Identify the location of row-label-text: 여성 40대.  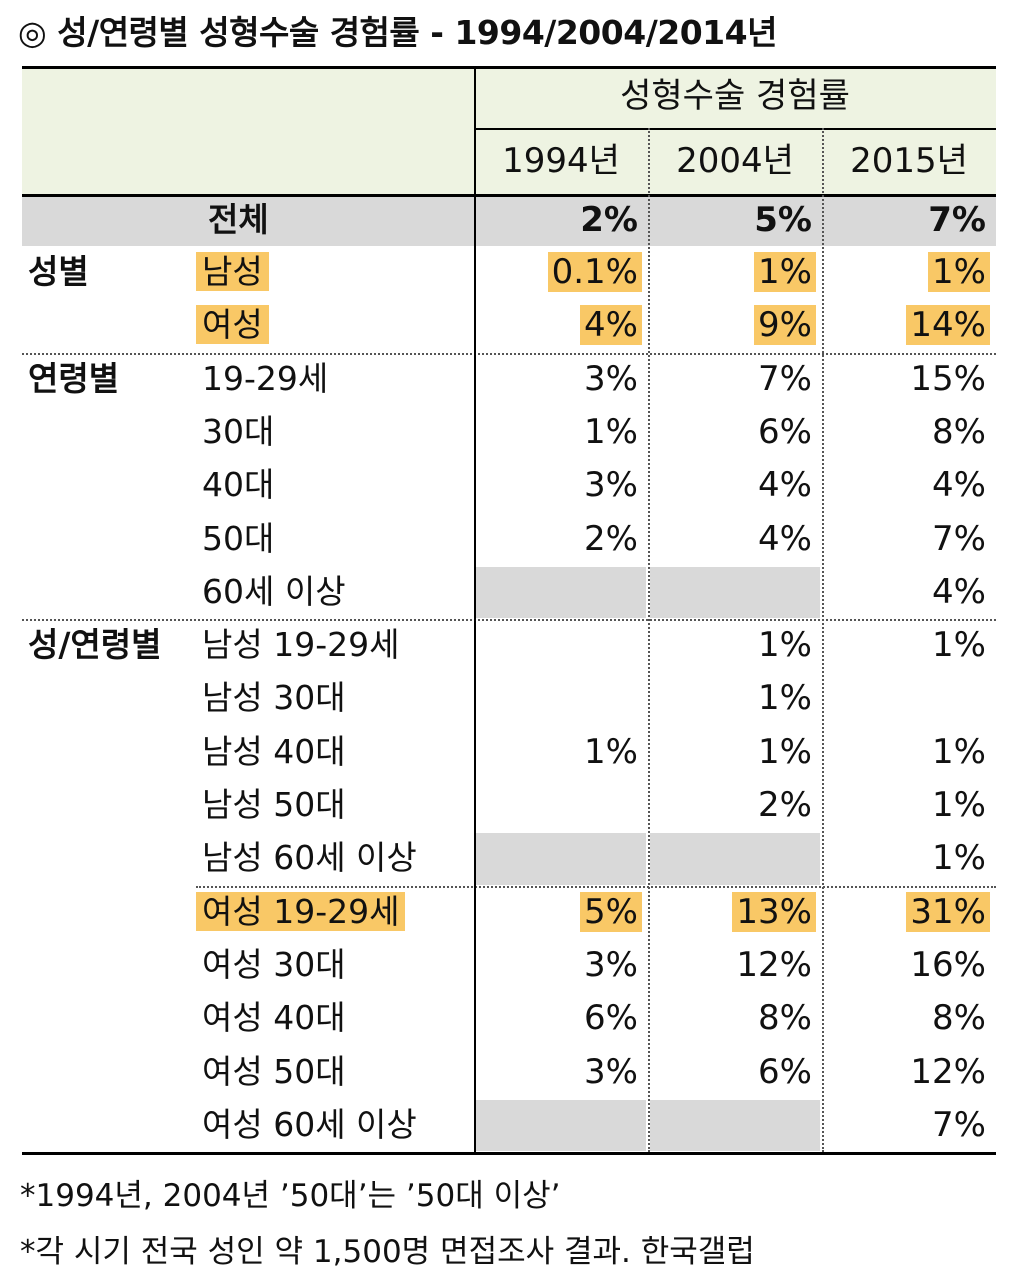
(274, 1018).